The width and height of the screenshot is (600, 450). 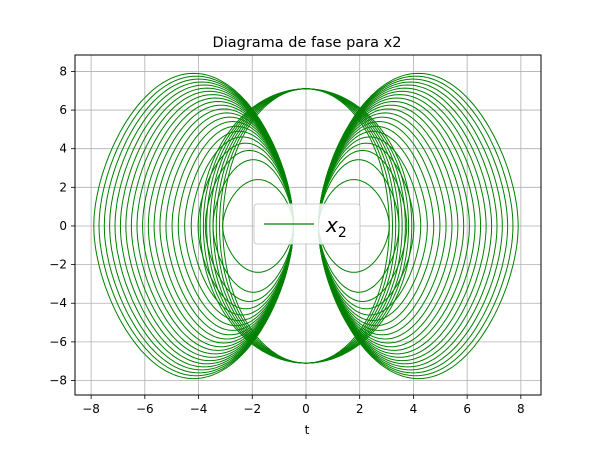 I want to click on x-axis-label: t, so click(x=307, y=430).